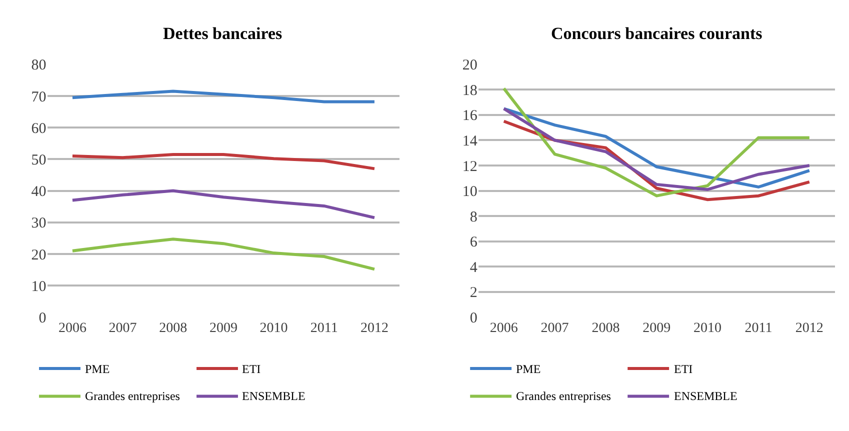  I want to click on y-tick-label: 40, so click(38, 192).